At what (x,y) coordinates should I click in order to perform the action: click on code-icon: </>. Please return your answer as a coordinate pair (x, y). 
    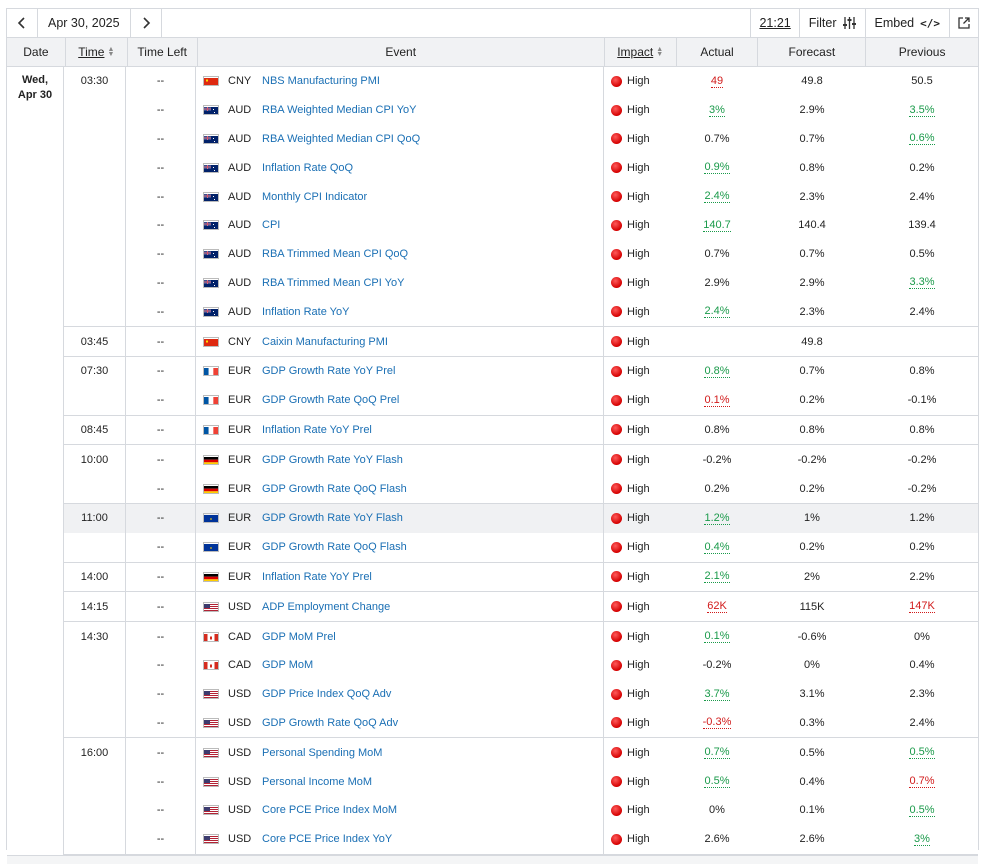
    Looking at the image, I should click on (930, 23).